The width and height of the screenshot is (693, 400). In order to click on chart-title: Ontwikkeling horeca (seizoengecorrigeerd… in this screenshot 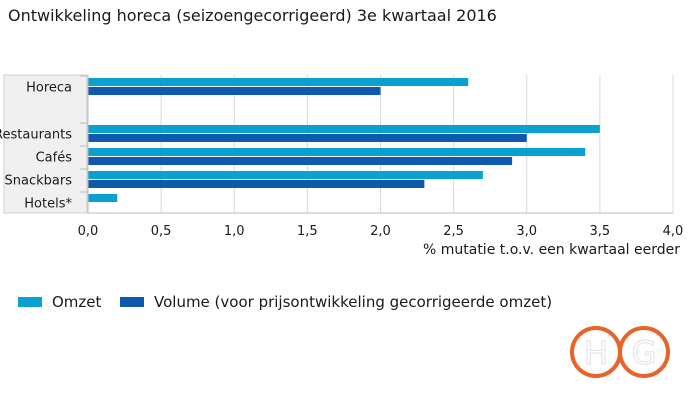, I will do `click(252, 15)`.